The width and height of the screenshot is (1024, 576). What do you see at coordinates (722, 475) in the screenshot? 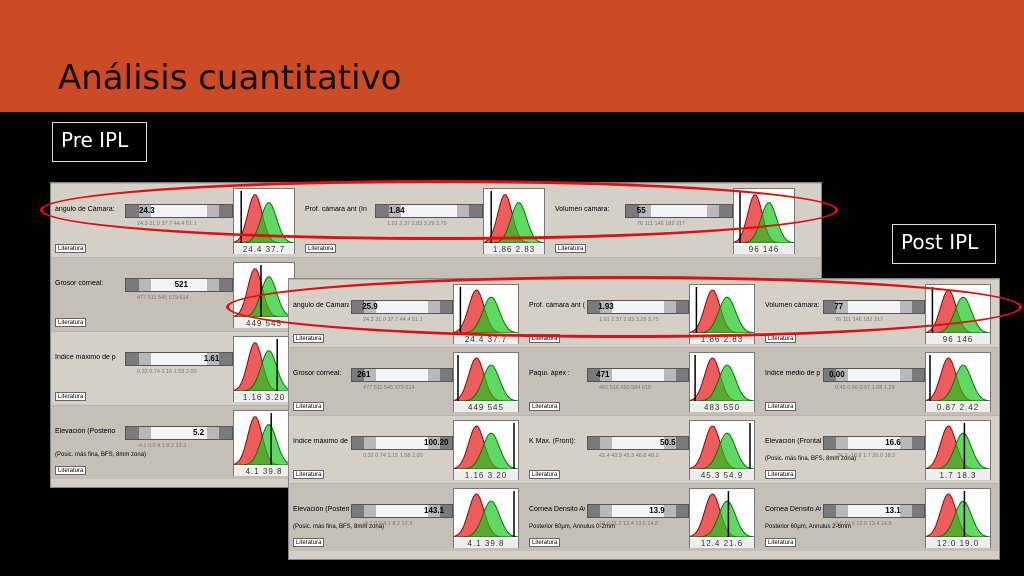
I see `distribution-range: 45.3 54.9` at bounding box center [722, 475].